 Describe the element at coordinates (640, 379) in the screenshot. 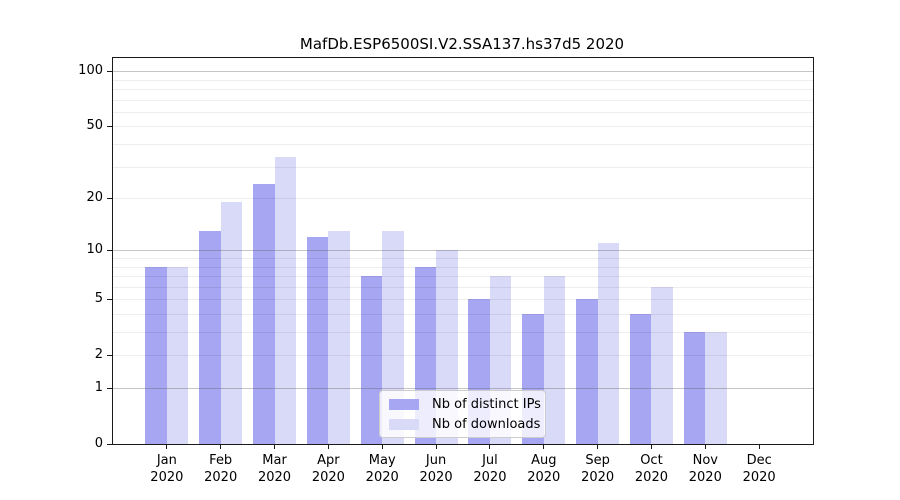

I see `bar-distinct-ips-oct` at that location.